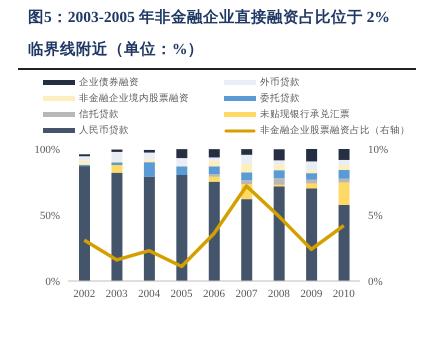 This screenshot has width=428, height=345. Describe the element at coordinates (47, 150) in the screenshot. I see `y-tick-label: 100%` at that location.